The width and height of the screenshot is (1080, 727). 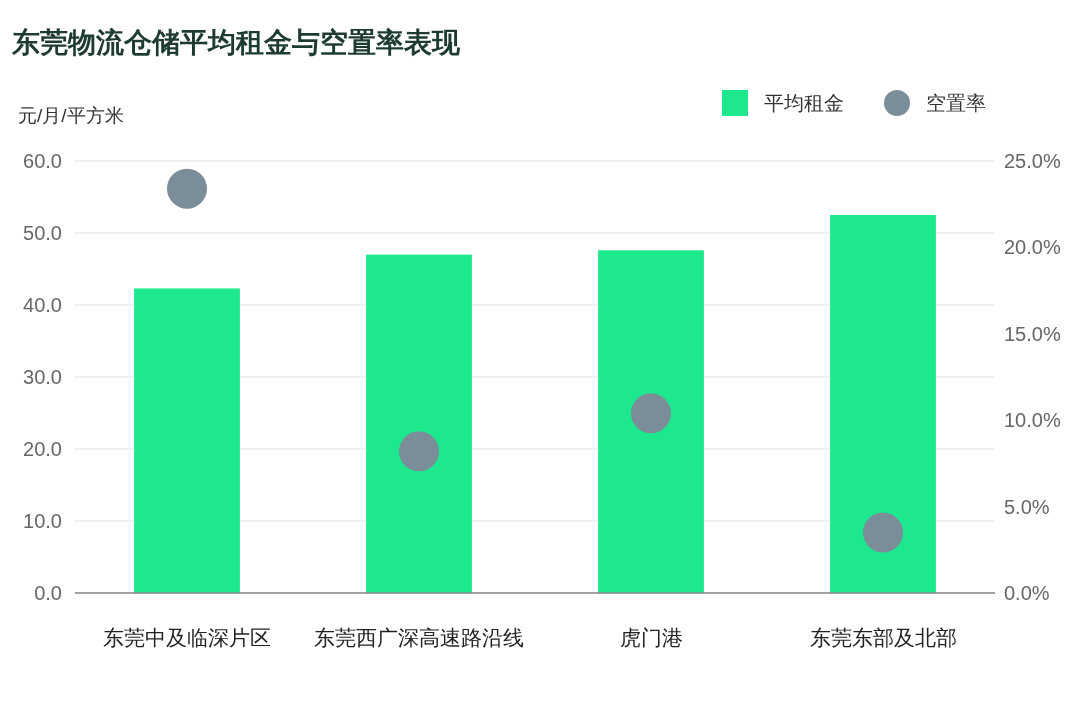 What do you see at coordinates (1032, 420) in the screenshot?
I see `y2-tick-label: 10.0%` at bounding box center [1032, 420].